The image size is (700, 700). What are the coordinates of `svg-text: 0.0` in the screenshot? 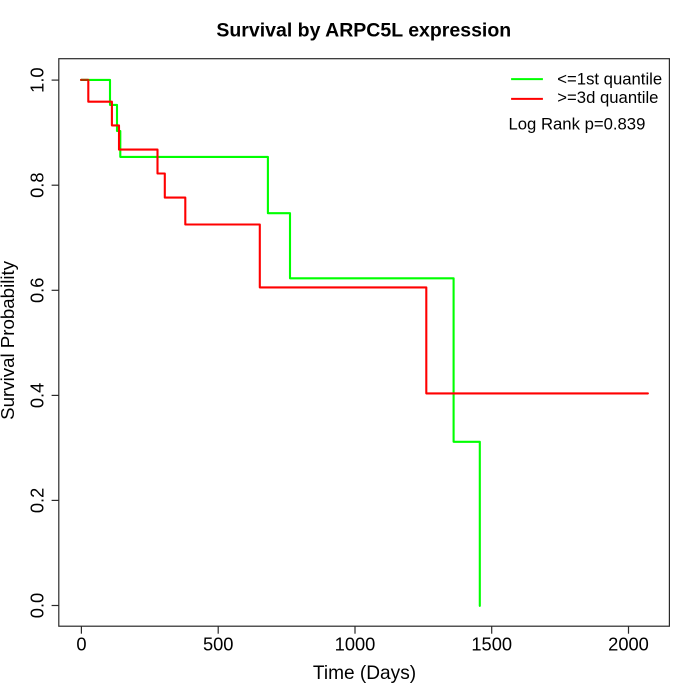 It's located at (37, 605).